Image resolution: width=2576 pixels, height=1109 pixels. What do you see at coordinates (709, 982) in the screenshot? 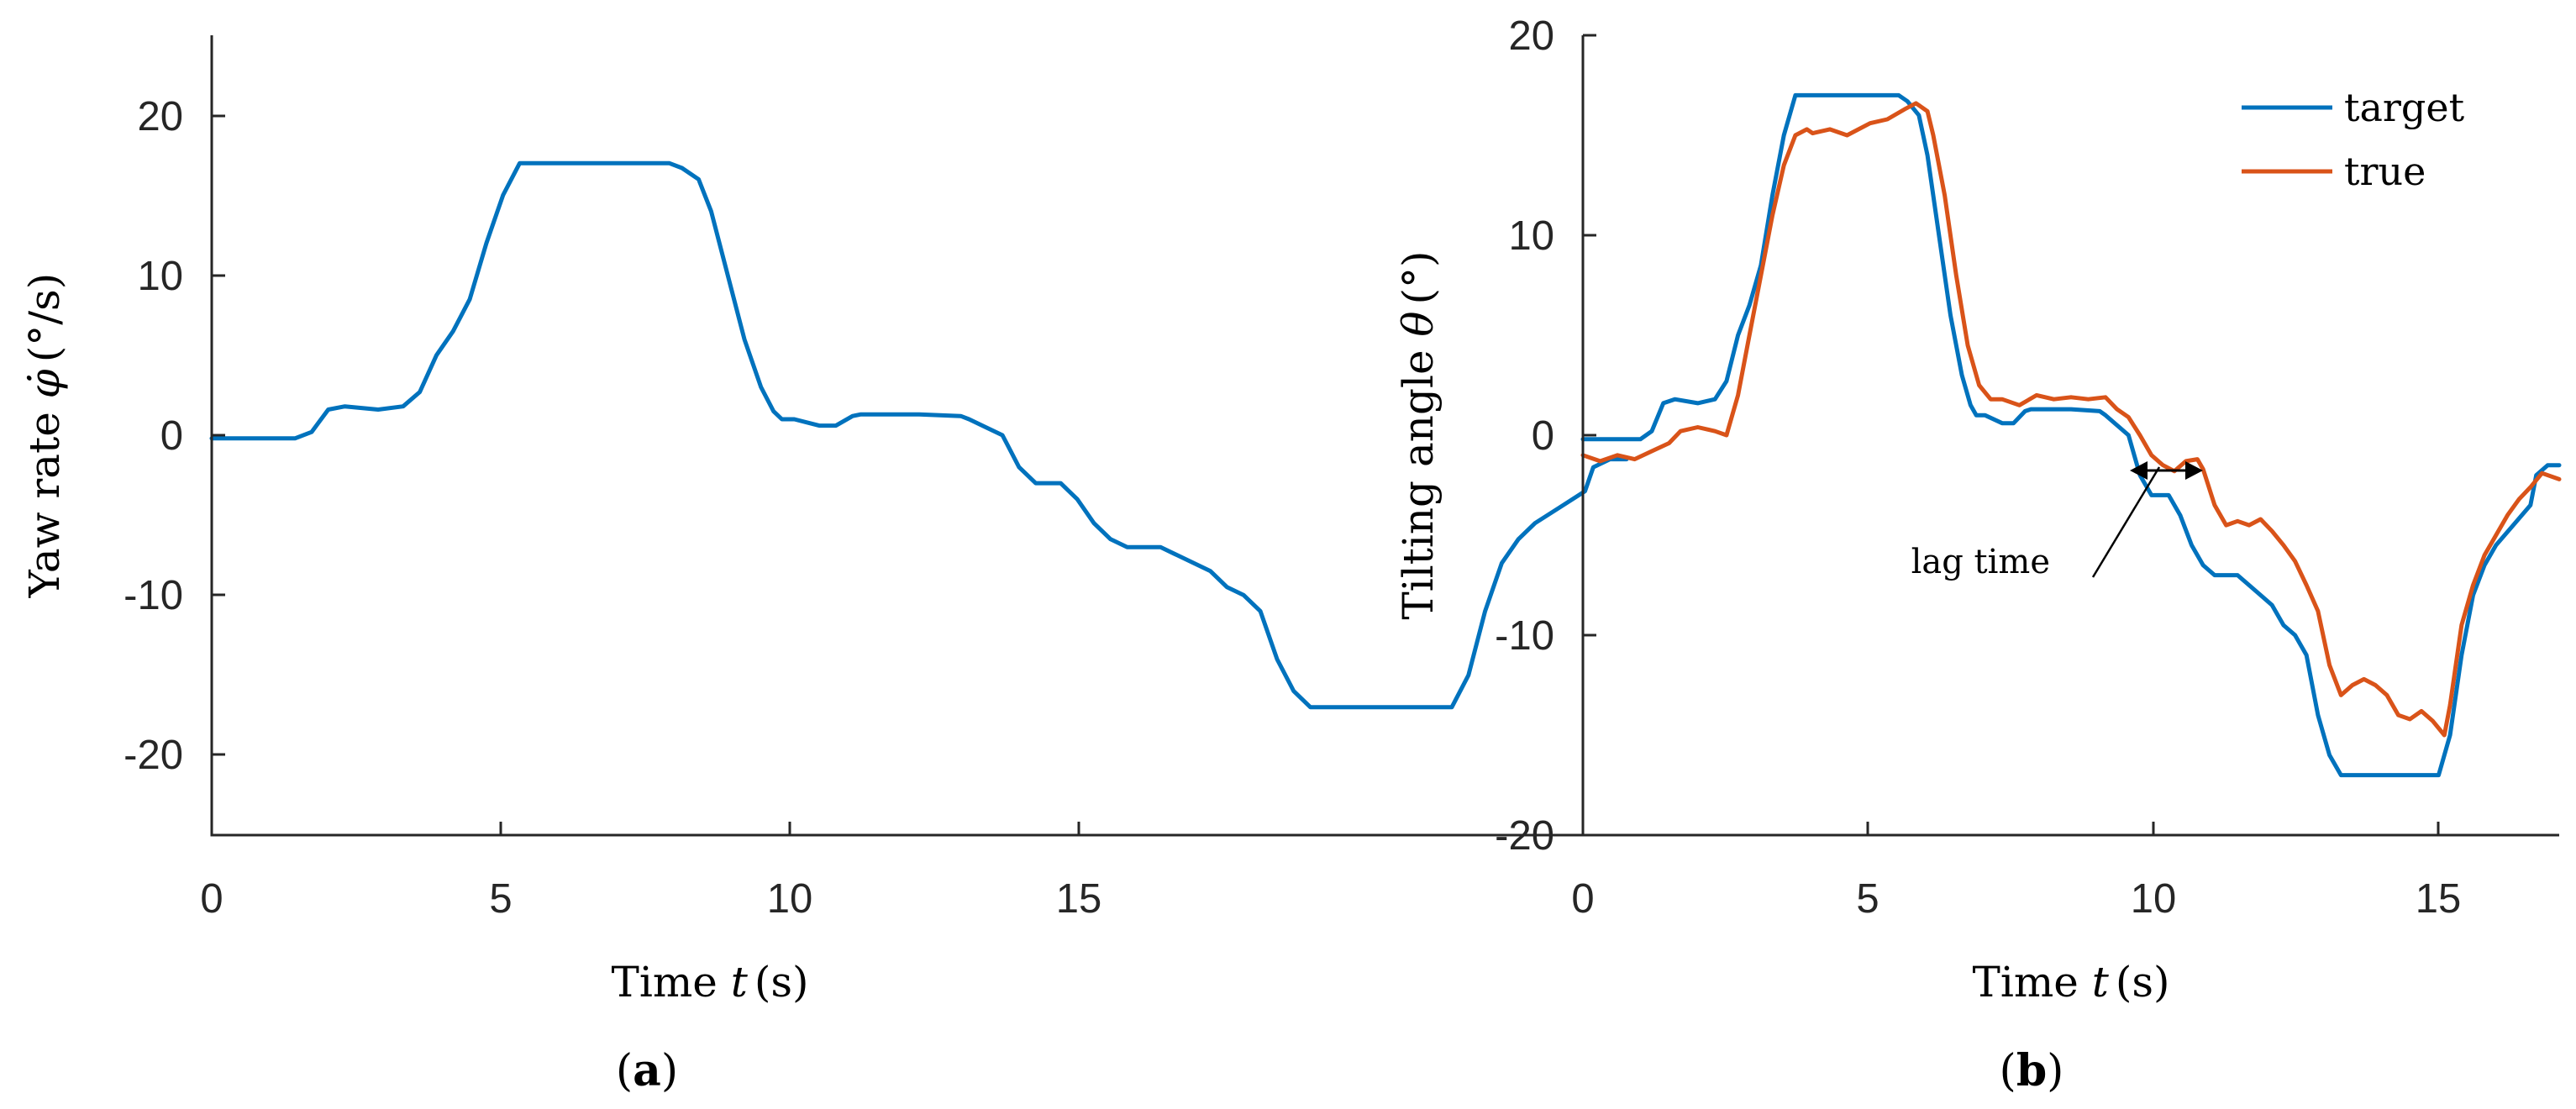
I see `x-axis-label-a: Time t (s)` at bounding box center [709, 982].